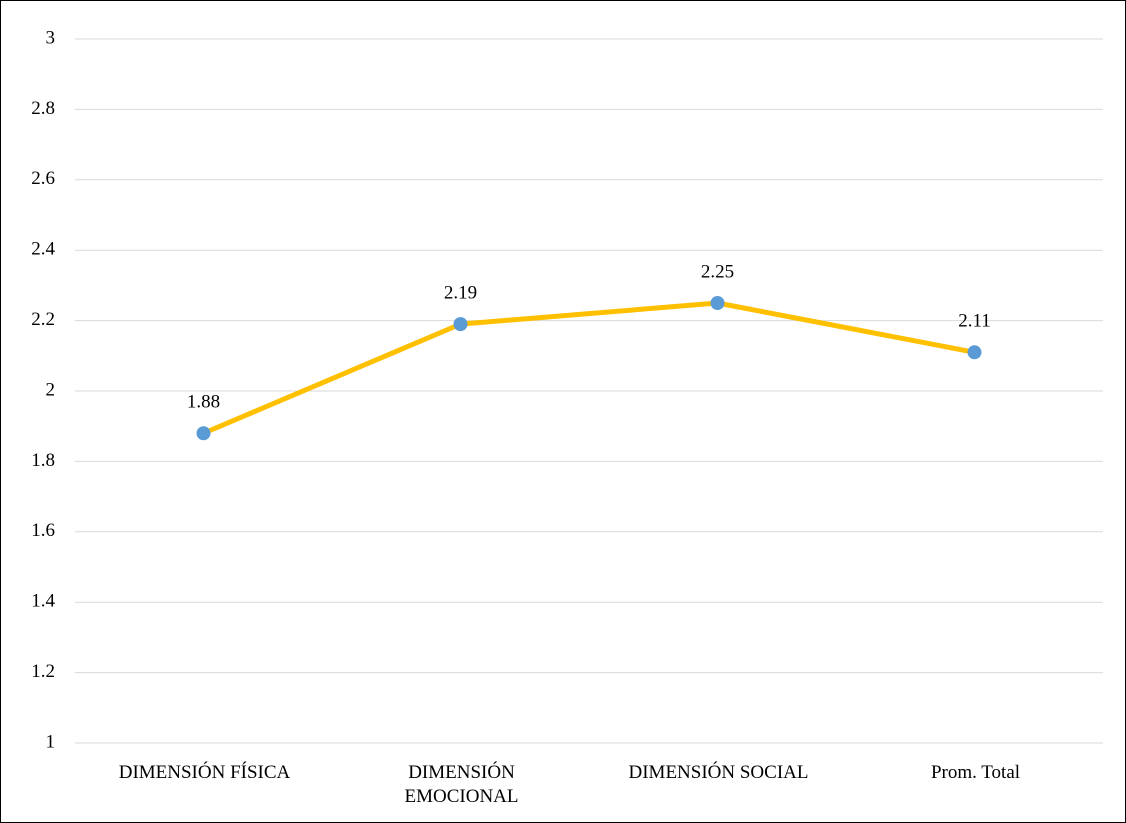 The height and width of the screenshot is (823, 1126). I want to click on y-tick-label: 1.6, so click(43, 530).